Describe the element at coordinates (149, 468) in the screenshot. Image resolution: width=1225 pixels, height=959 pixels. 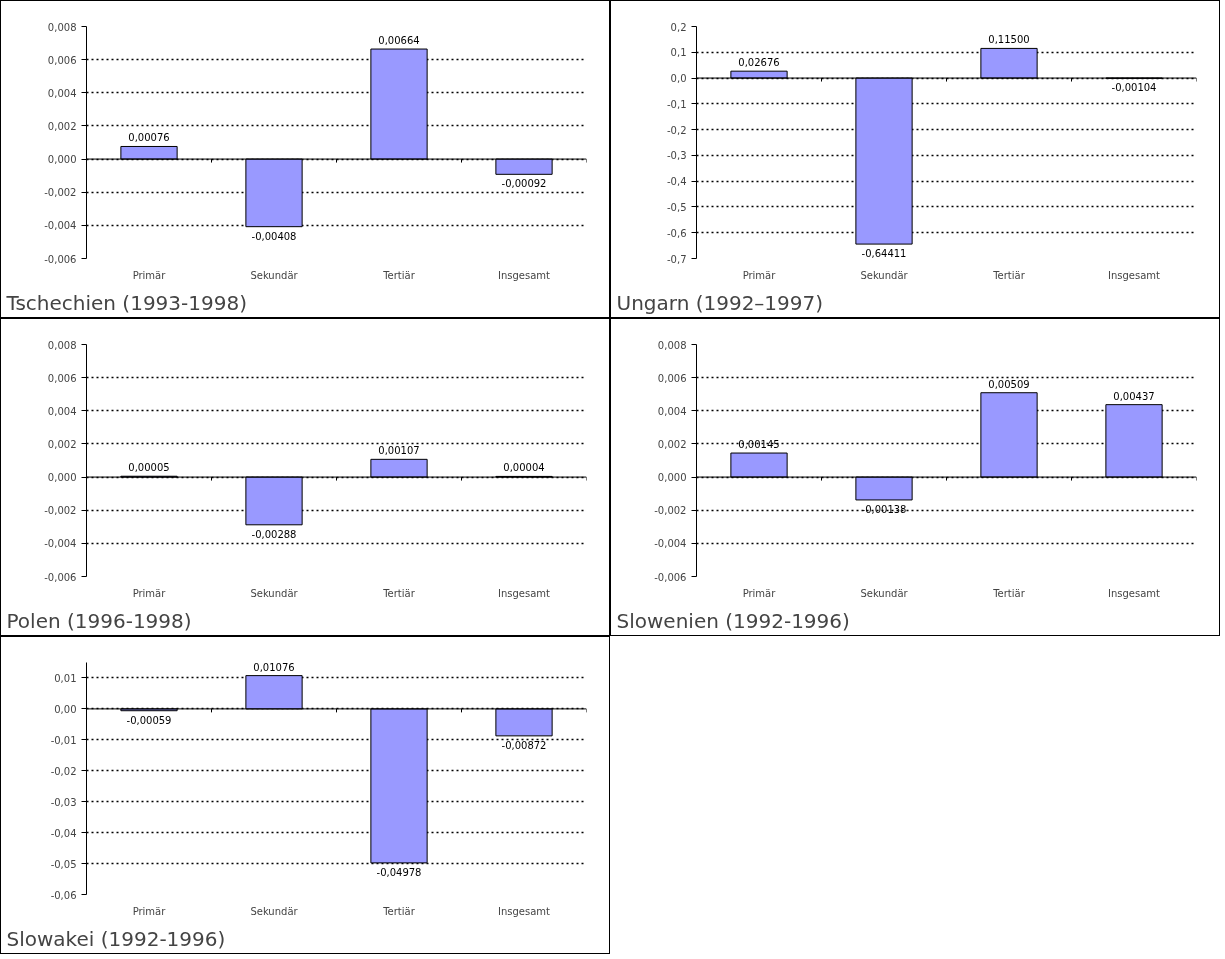
I see `data-label: 0,00005` at that location.